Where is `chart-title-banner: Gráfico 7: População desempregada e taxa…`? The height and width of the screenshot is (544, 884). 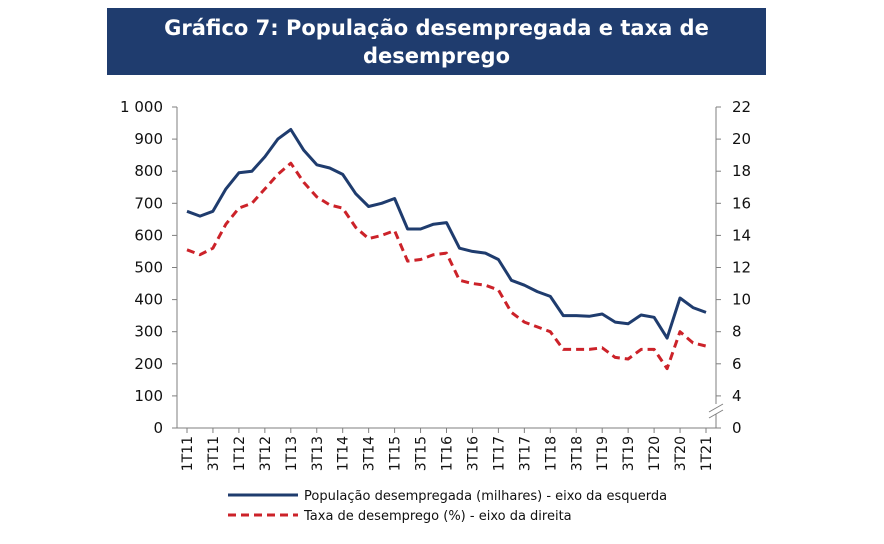
chart-title-banner: Gráfico 7: População desempregada e taxa… is located at coordinates (436, 41).